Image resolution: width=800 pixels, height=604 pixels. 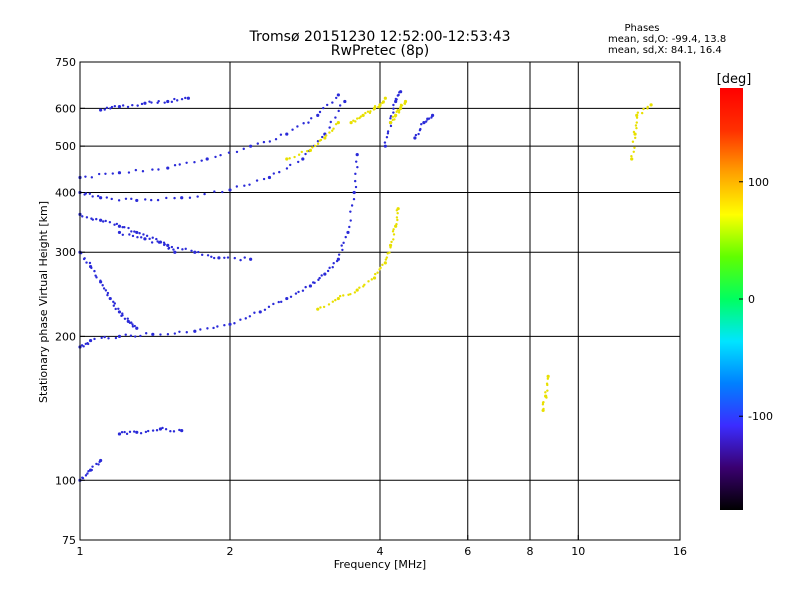 What do you see at coordinates (578, 551) in the screenshot?
I see `x-tick-label: 10` at bounding box center [578, 551].